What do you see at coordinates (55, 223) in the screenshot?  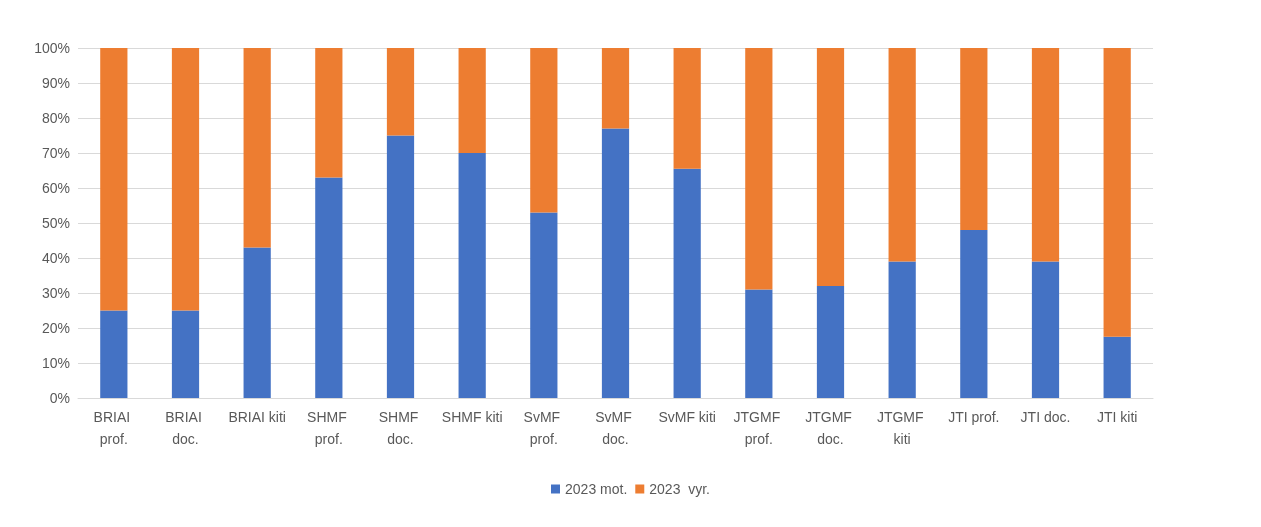 I see `y-tick-label: 50%` at bounding box center [55, 223].